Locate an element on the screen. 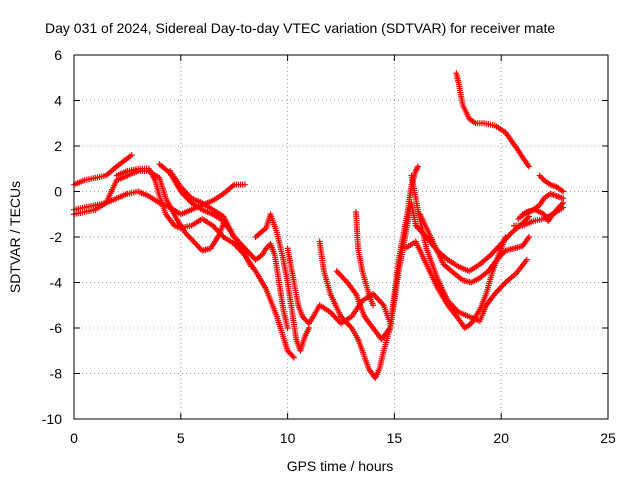  x-tick-label: 15 is located at coordinates (395, 438).